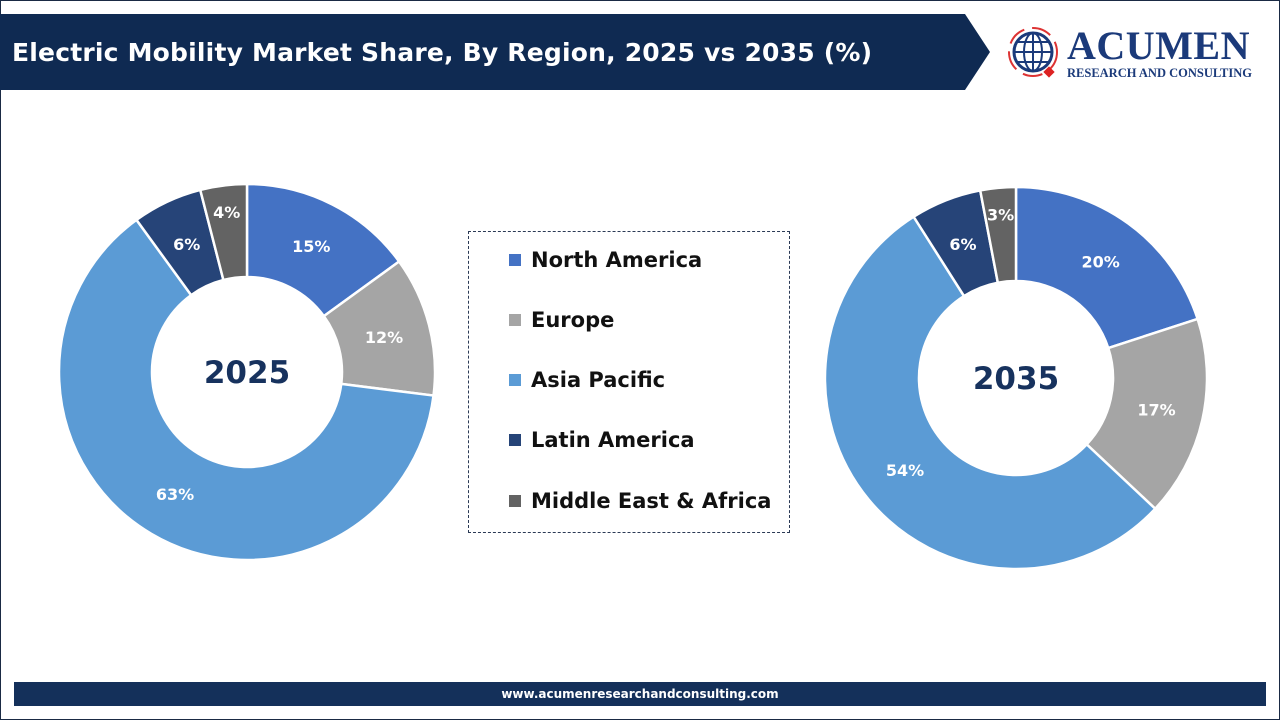 The height and width of the screenshot is (720, 1280). What do you see at coordinates (1016, 379) in the screenshot?
I see `donut-center-label: 2035` at bounding box center [1016, 379].